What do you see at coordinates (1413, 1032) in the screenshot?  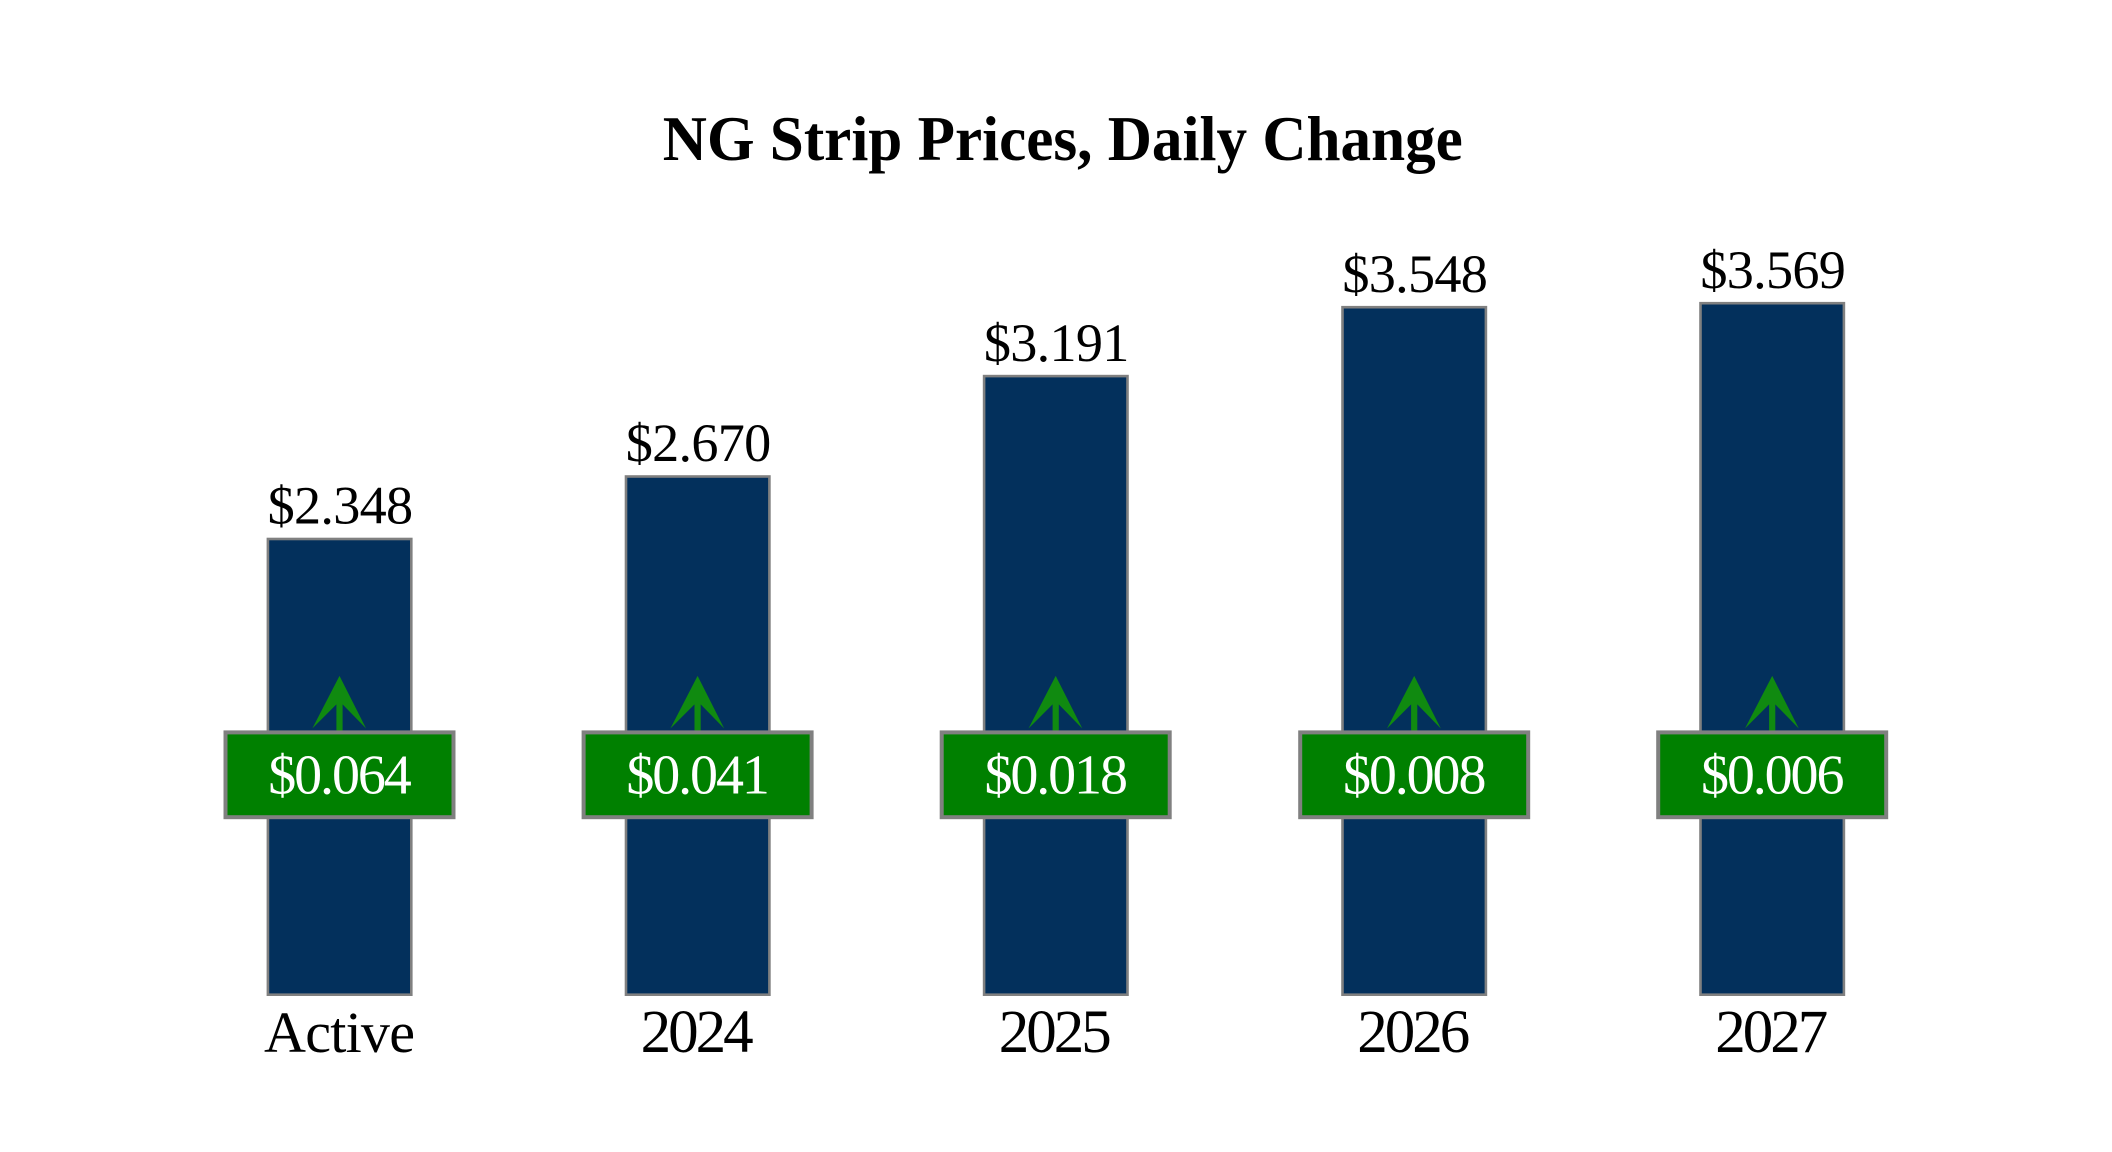 I see `svg-text: 2026` at bounding box center [1413, 1032].